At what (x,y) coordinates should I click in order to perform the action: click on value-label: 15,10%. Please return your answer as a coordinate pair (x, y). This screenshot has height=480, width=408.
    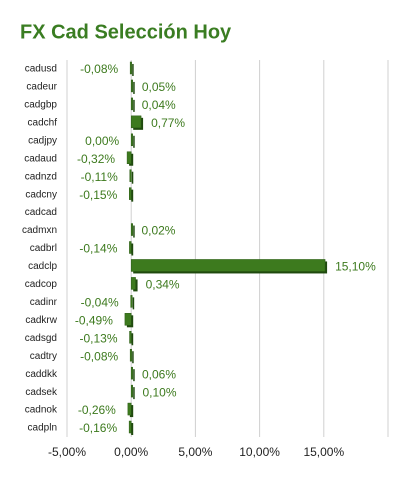
    Looking at the image, I should click on (355, 267).